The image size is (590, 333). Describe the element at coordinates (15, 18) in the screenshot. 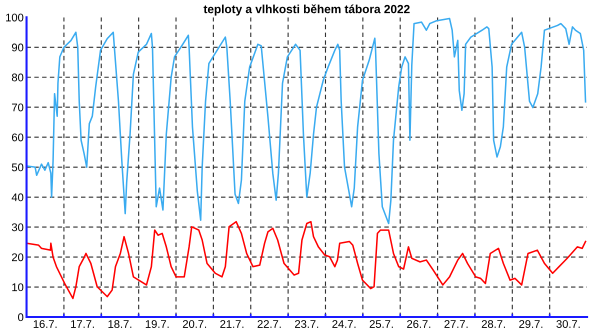

I see `y-tick-label: 100` at that location.